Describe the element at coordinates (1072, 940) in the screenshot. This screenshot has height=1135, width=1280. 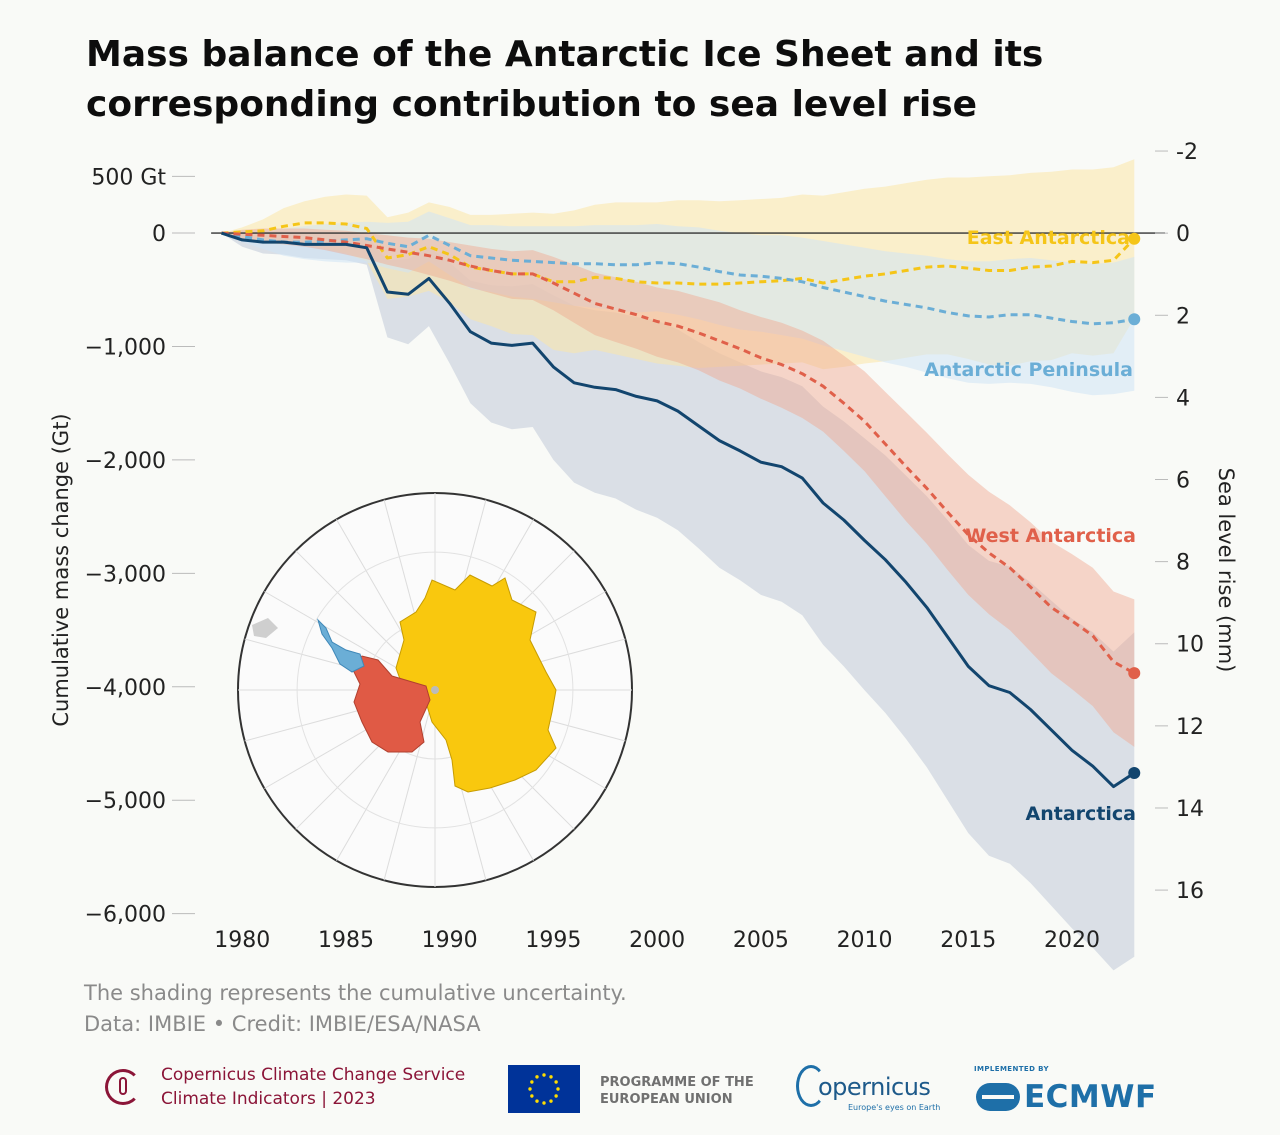
I see `x-tick-label: 2020` at that location.